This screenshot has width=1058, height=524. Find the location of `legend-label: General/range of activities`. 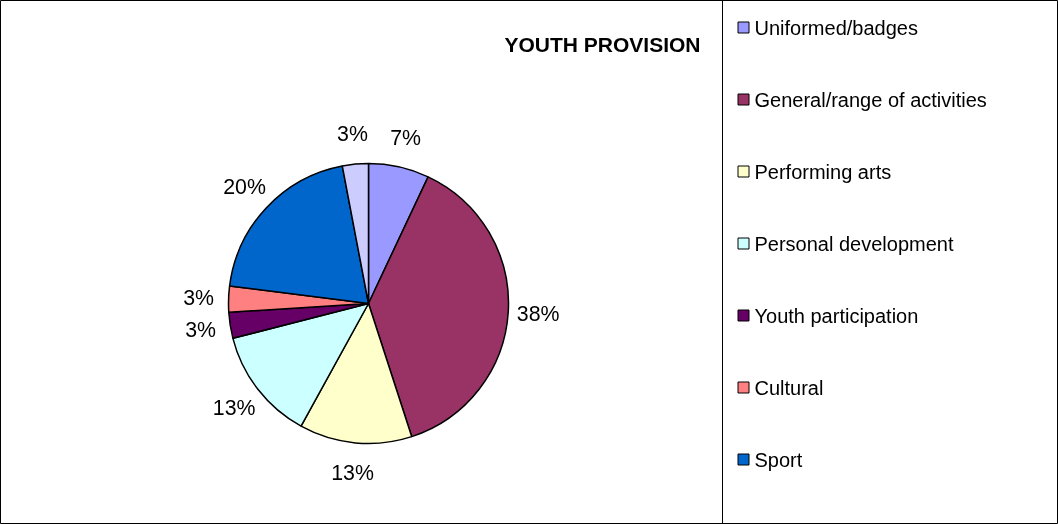

legend-label: General/range of activities is located at coordinates (870, 99).